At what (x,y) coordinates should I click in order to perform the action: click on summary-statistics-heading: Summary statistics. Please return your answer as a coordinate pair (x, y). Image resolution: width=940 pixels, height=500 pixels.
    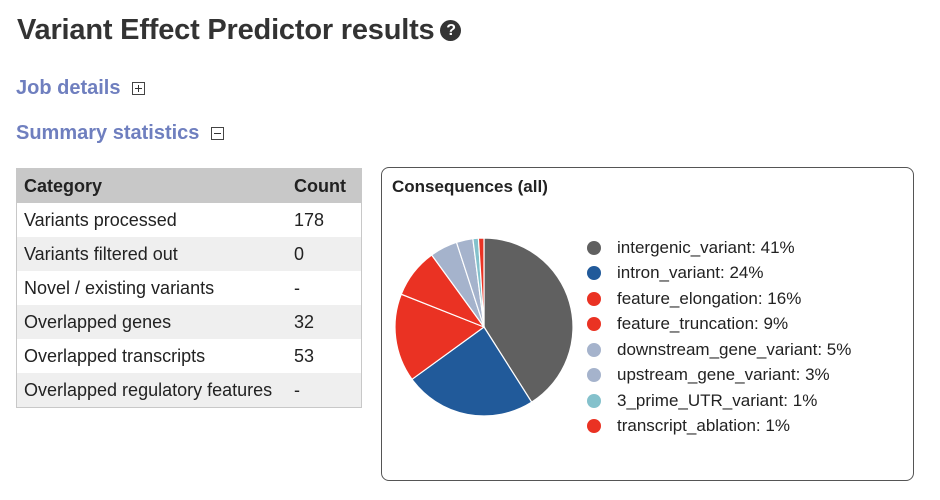
    Looking at the image, I should click on (120, 133).